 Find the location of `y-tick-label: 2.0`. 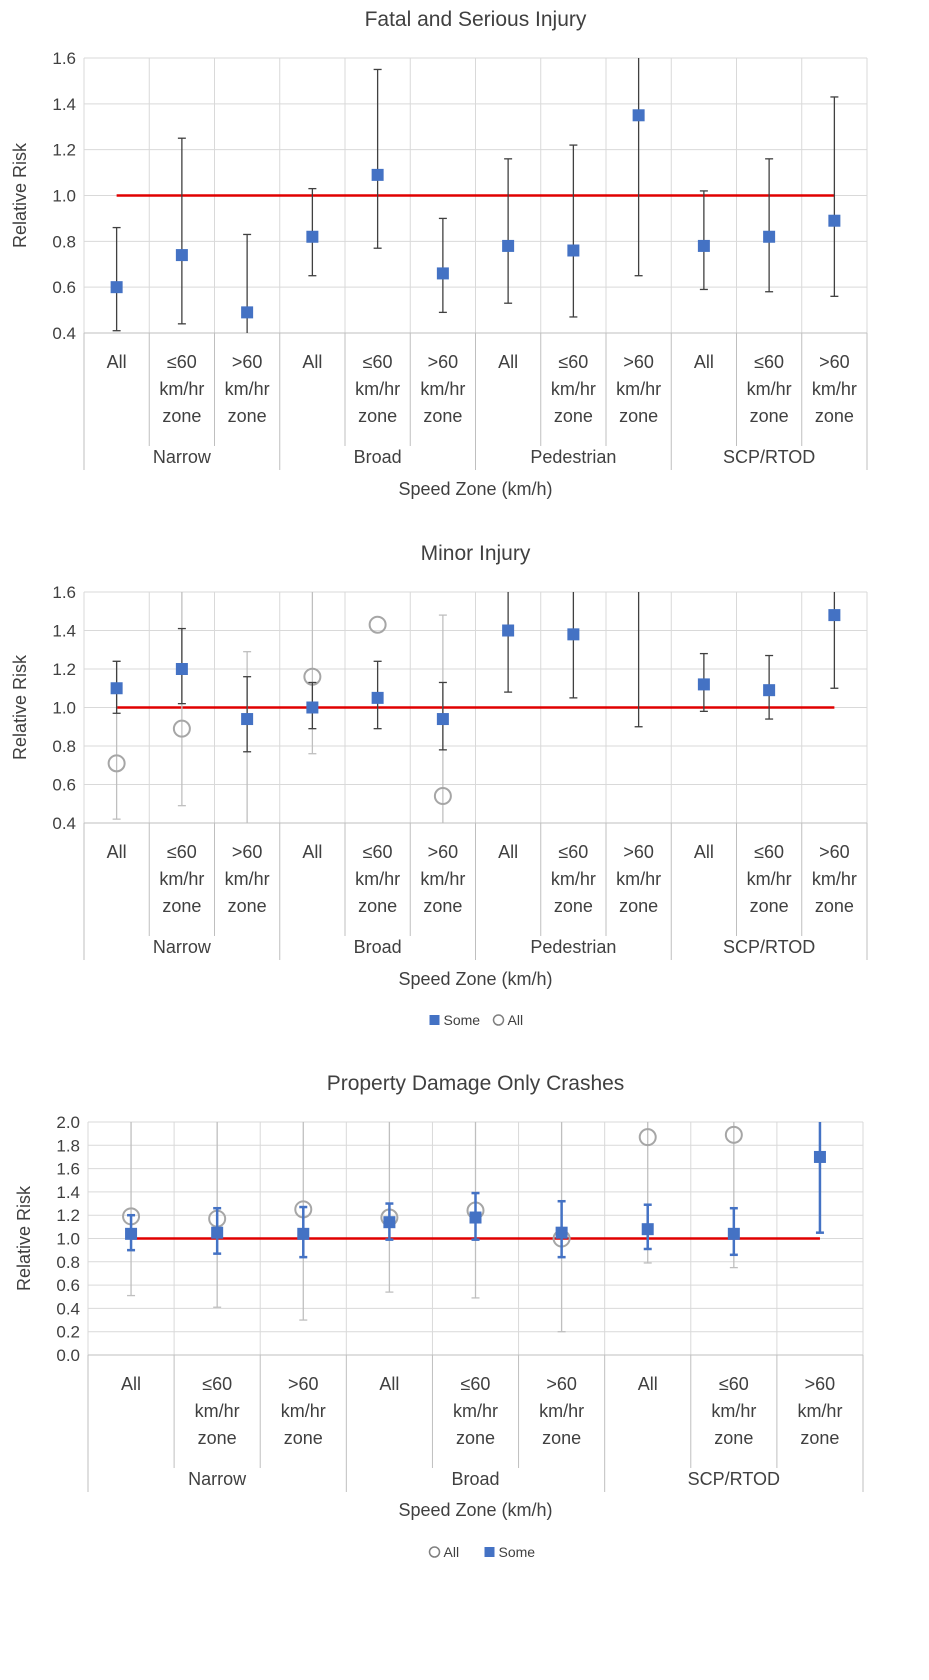

y-tick-label: 2.0 is located at coordinates (68, 1122).